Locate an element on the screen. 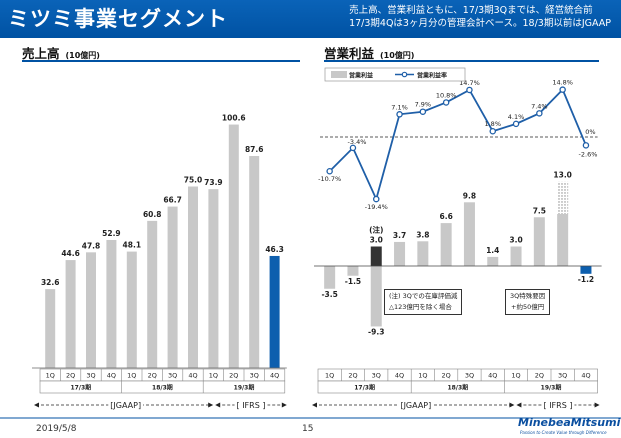 This screenshot has width=621, height=438. legend-label-profit: 営業利益 is located at coordinates (361, 76).